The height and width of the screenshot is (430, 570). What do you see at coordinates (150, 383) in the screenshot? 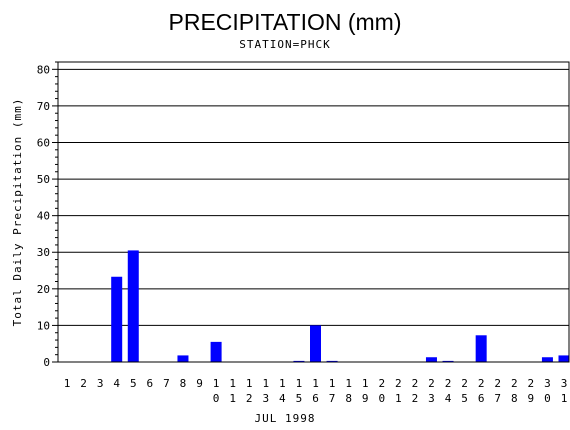
I see `x-tick-label: 6` at bounding box center [150, 383].